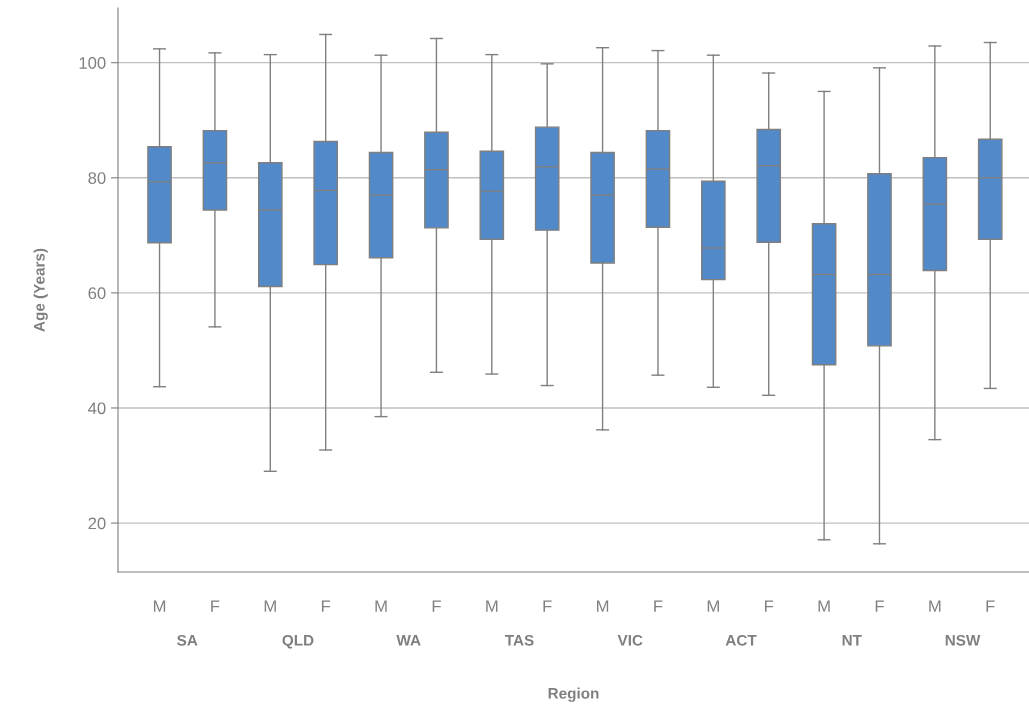  I want to click on text: TAS, so click(519, 640).